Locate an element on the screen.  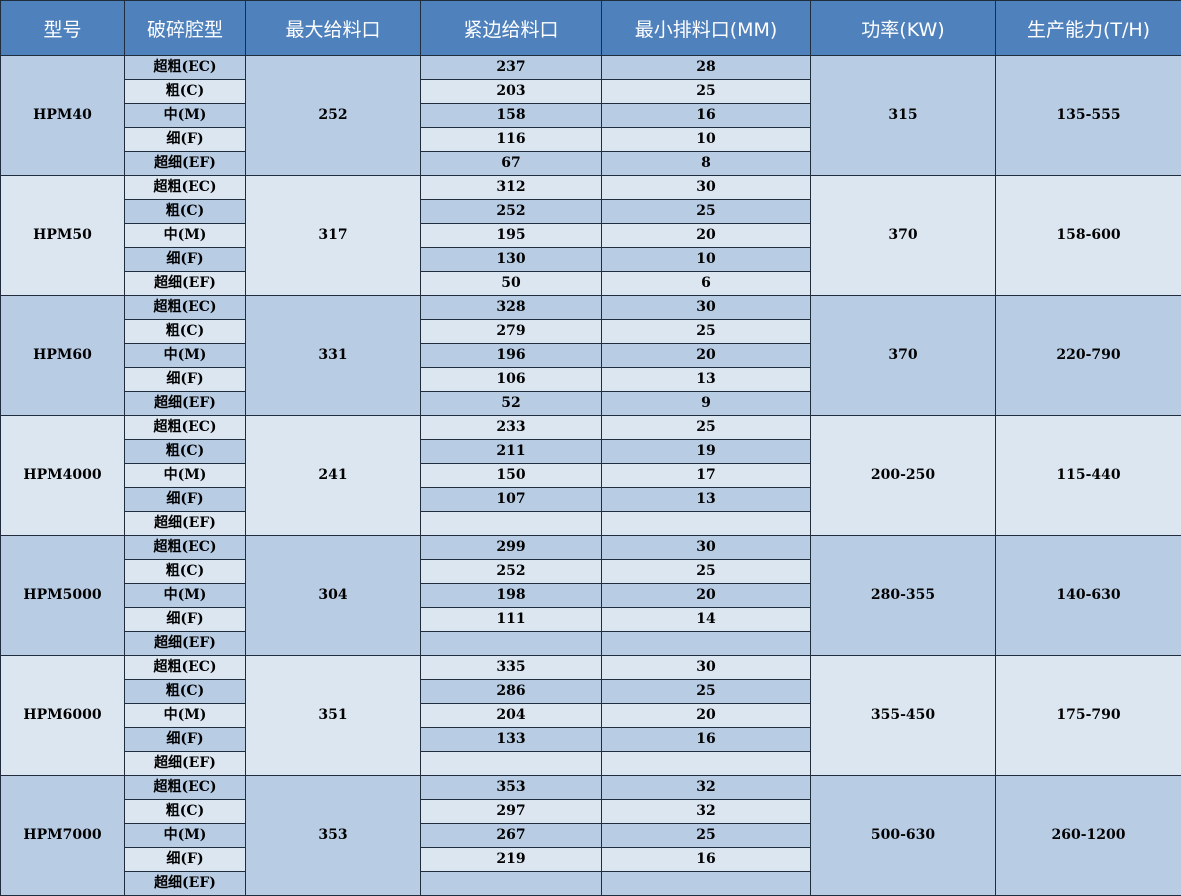
max-feed-cell: 351 is located at coordinates (333, 716).